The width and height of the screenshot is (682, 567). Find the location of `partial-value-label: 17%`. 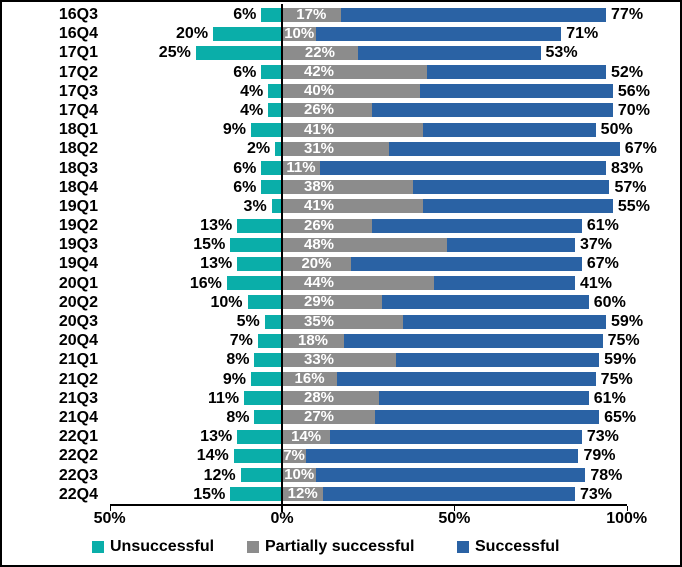

partial-value-label: 17% is located at coordinates (311, 14).